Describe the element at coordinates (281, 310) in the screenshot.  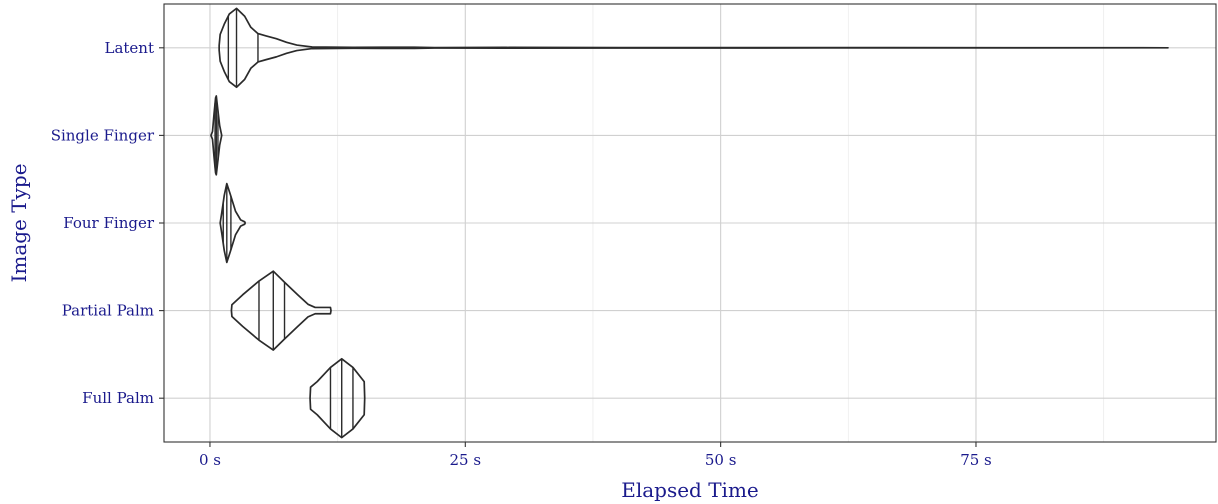
I see `violin-partial-palm` at that location.